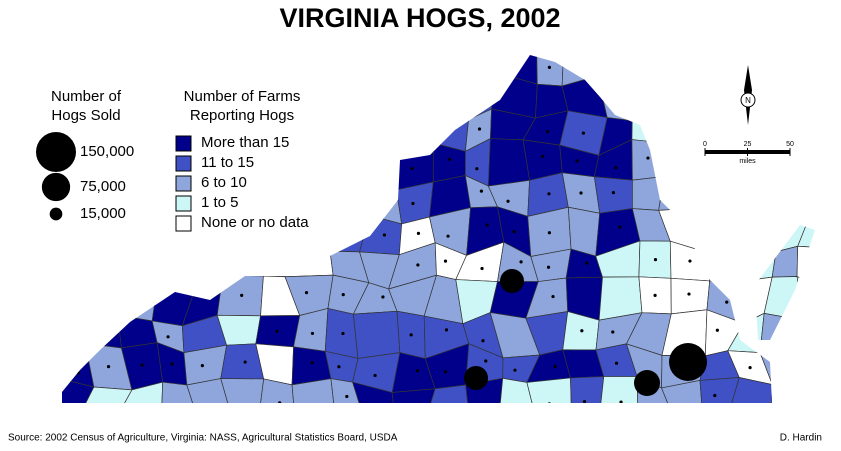 Image resolution: width=841 pixels, height=451 pixels. I want to click on legend-title: Number of Farms, so click(242, 96).